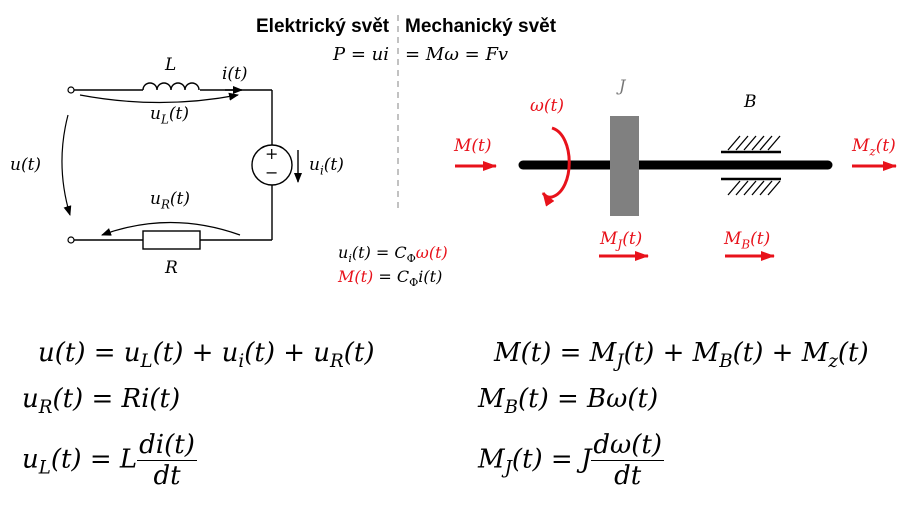 The image size is (924, 519). What do you see at coordinates (547, 106) in the screenshot?
I see `omega-label: ω(t)` at bounding box center [547, 106].